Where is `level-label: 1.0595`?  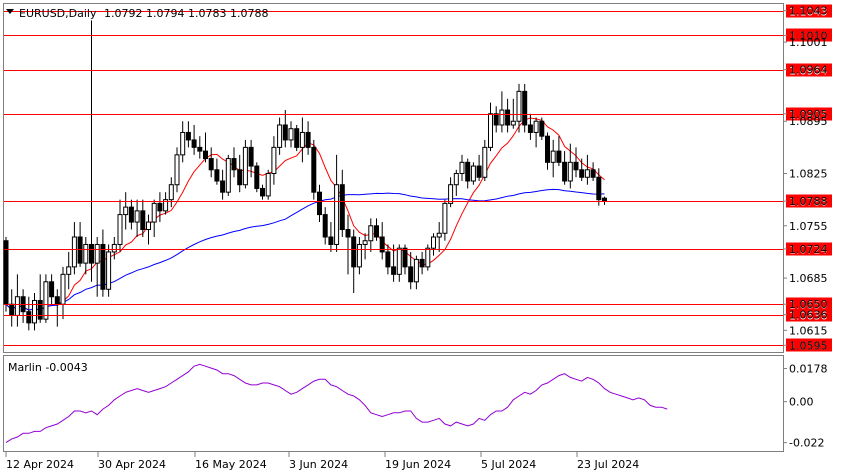
level-label: 1.0595 is located at coordinates (808, 346).